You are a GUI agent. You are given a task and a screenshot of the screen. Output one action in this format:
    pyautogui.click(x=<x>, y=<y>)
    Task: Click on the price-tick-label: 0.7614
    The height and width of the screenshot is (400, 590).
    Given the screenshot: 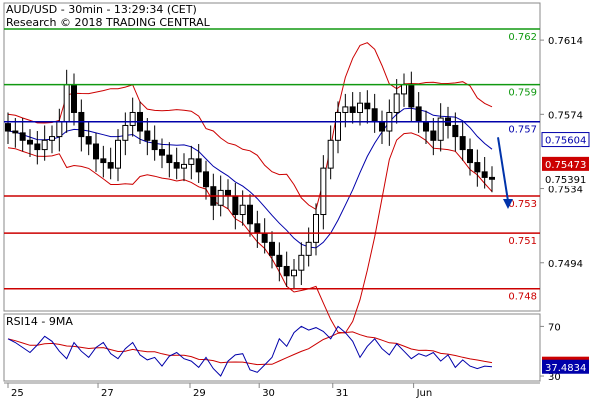 What is the action you would take?
    pyautogui.click(x=565, y=41)
    